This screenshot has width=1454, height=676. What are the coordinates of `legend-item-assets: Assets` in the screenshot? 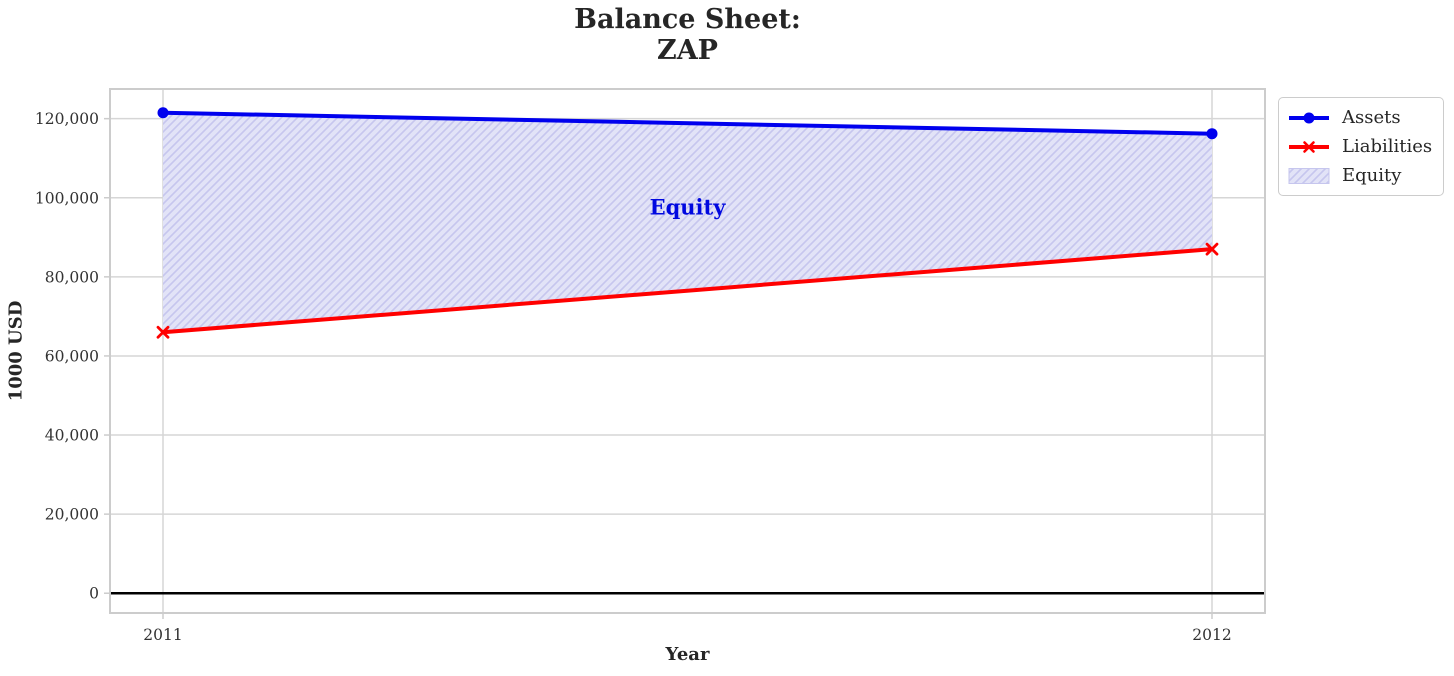 It's located at (1360, 117).